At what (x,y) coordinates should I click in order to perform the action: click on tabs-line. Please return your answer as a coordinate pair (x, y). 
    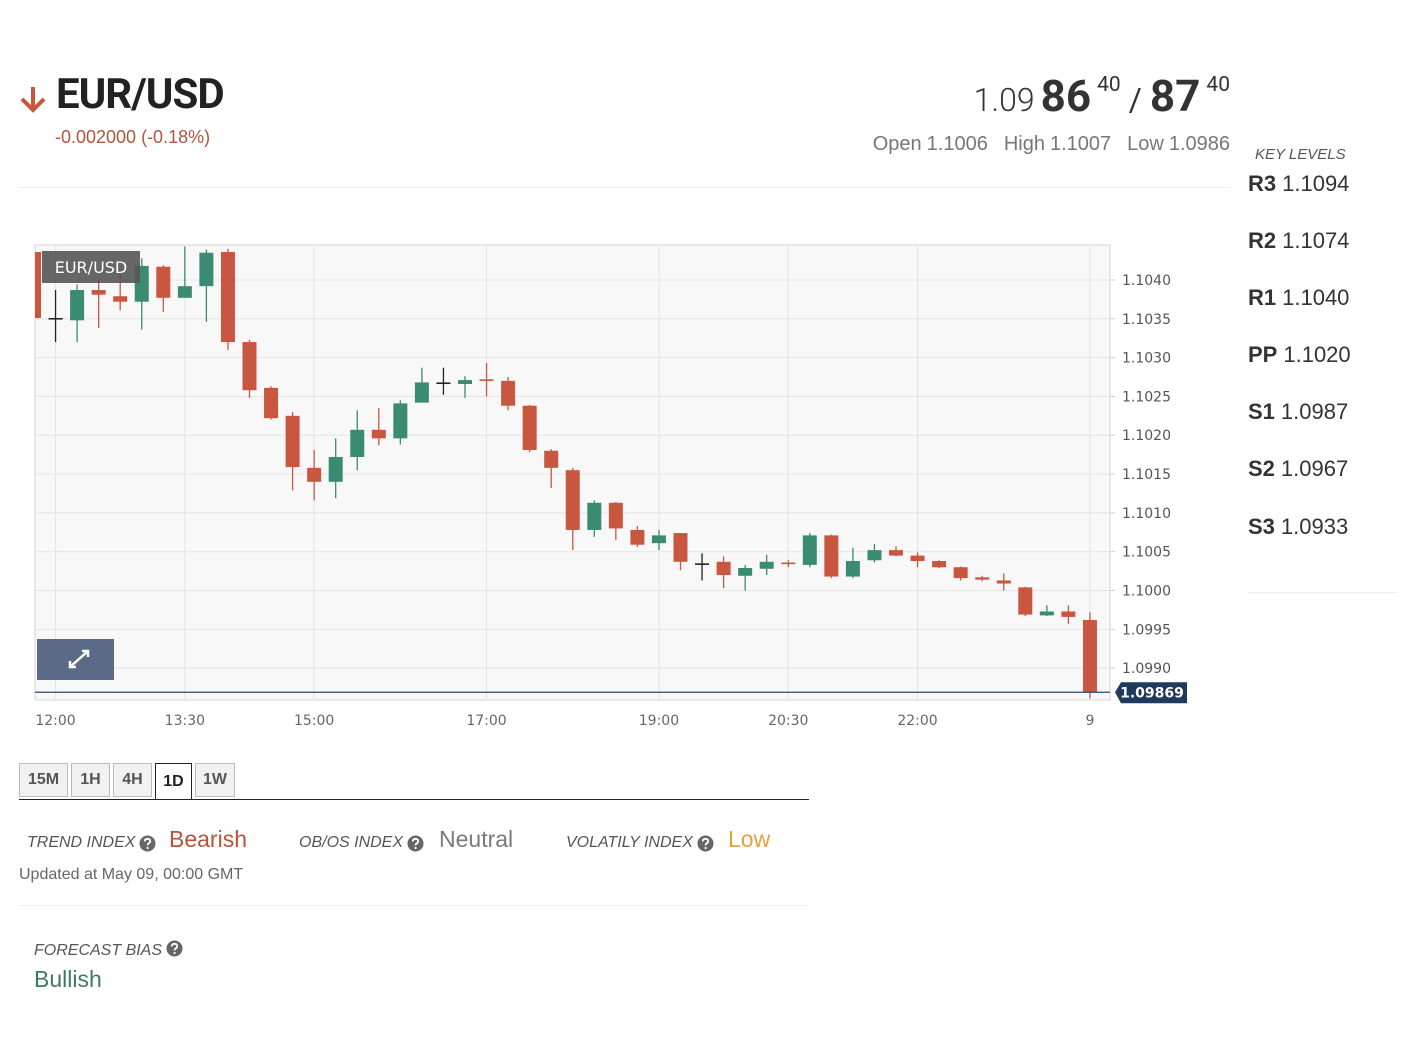
    Looking at the image, I should click on (414, 799).